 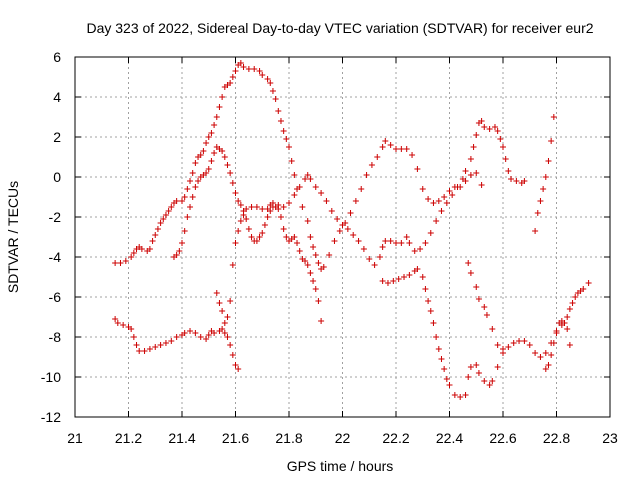 I want to click on y-tick-label: -4, so click(x=55, y=257).